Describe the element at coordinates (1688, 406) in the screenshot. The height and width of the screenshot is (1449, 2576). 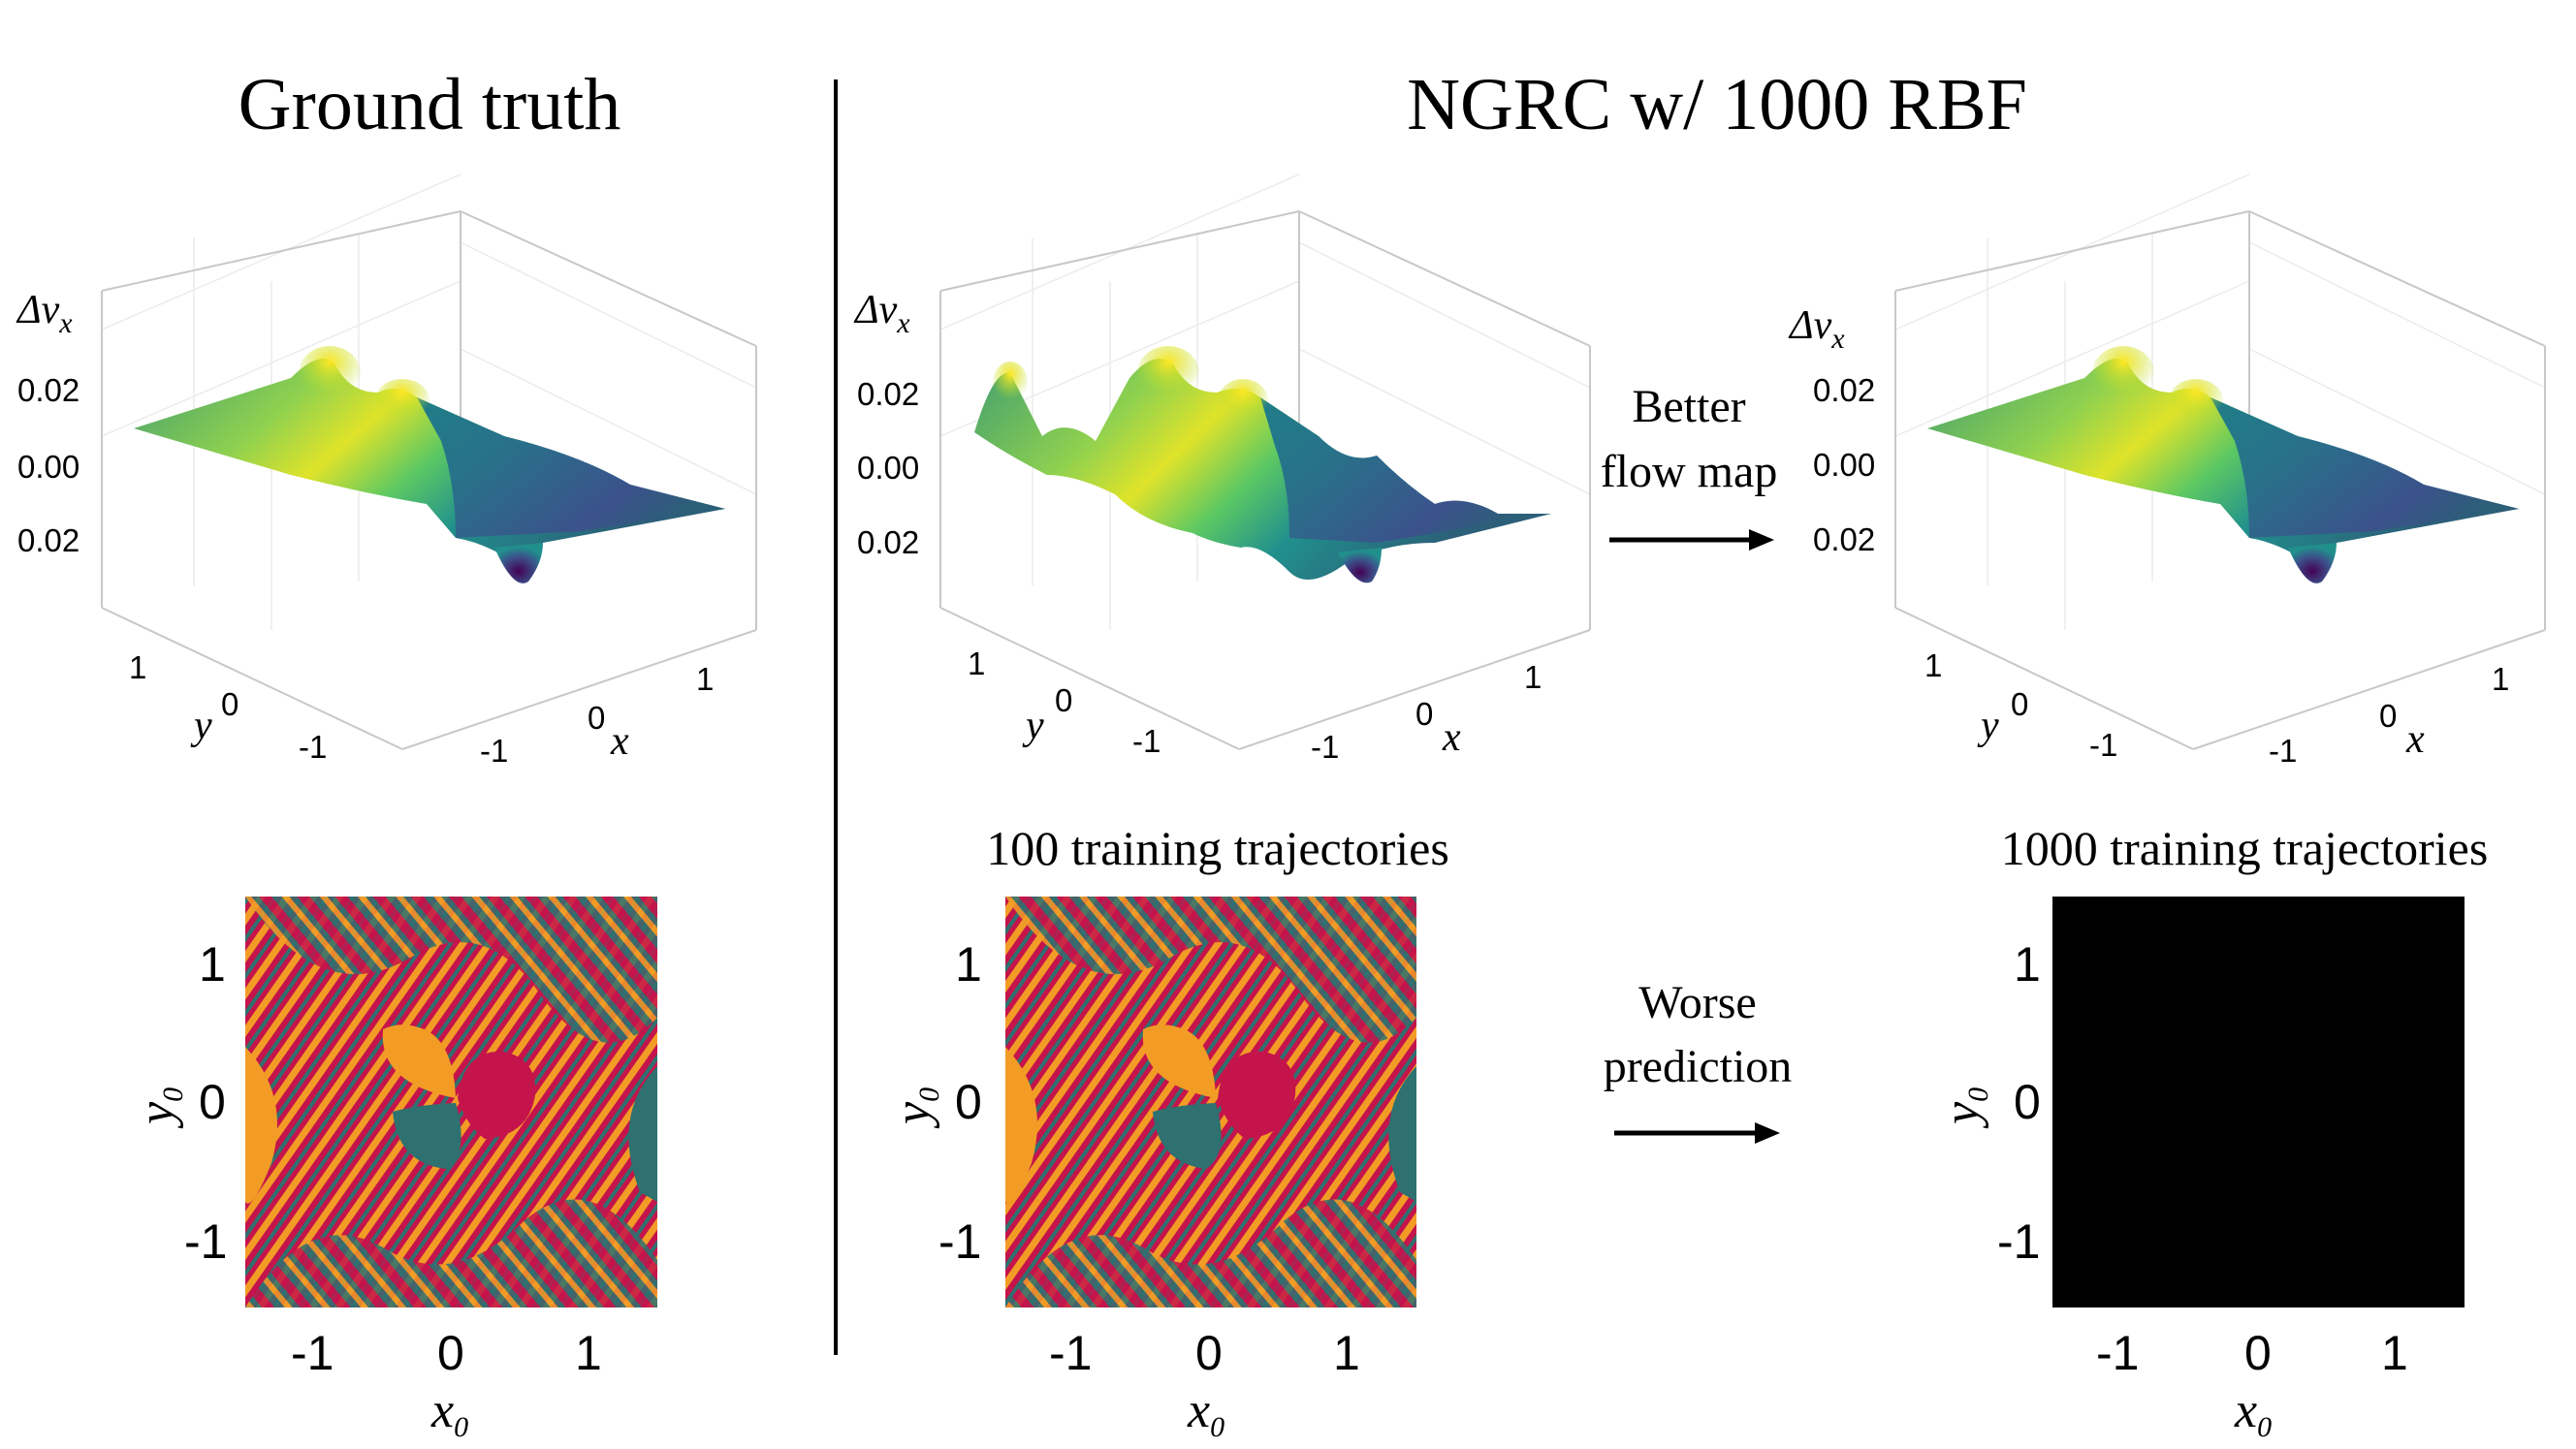
I see `arrow-label-line1: Better` at that location.